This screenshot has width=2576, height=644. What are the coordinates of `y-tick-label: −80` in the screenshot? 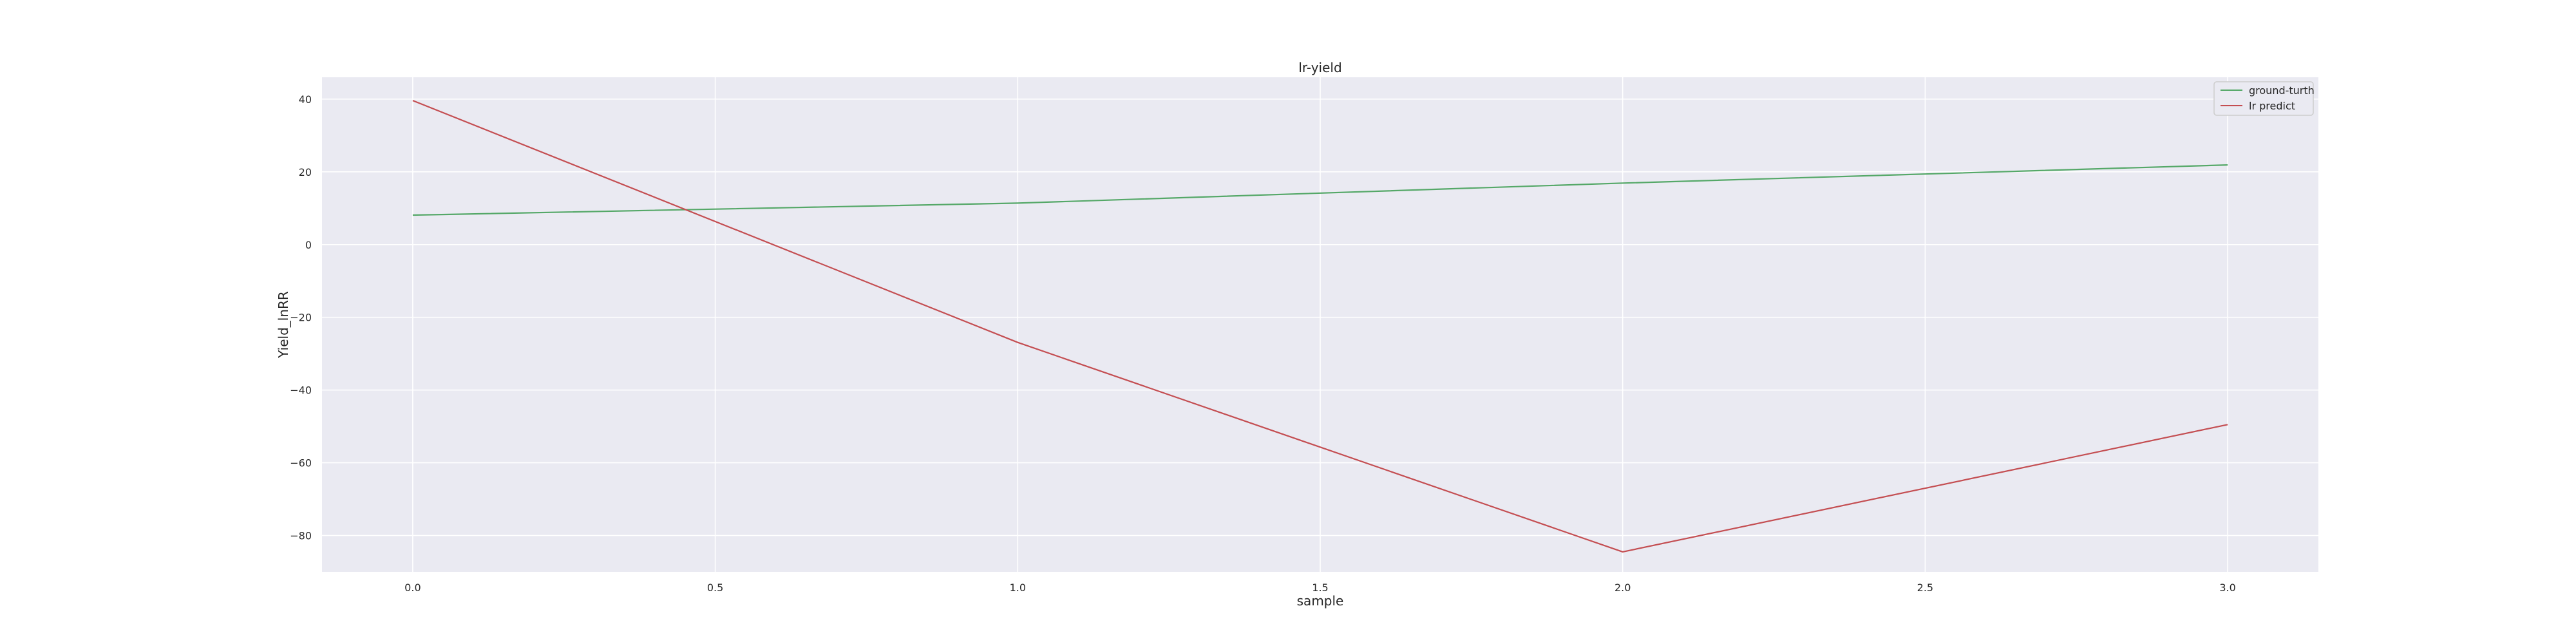 It's located at (301, 536).